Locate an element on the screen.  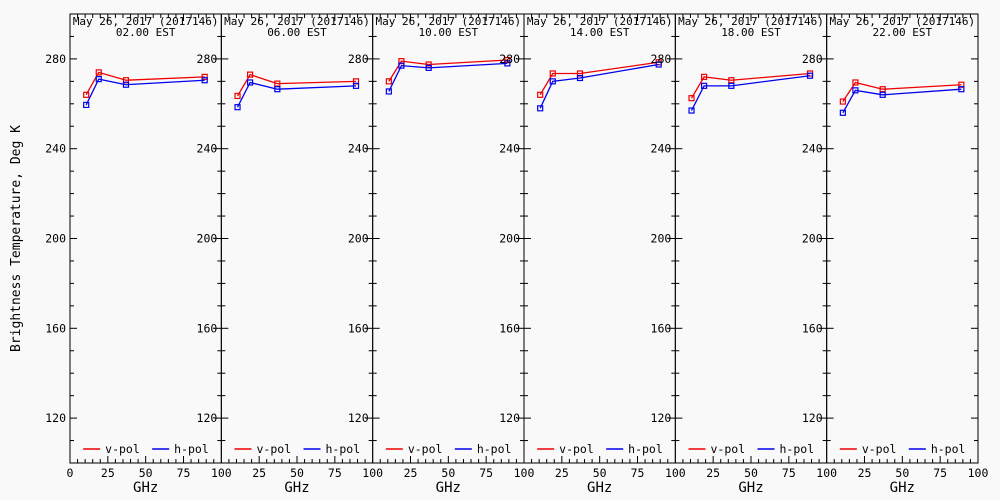
panel-subtitle: 02.00 EST is located at coordinates (146, 32).